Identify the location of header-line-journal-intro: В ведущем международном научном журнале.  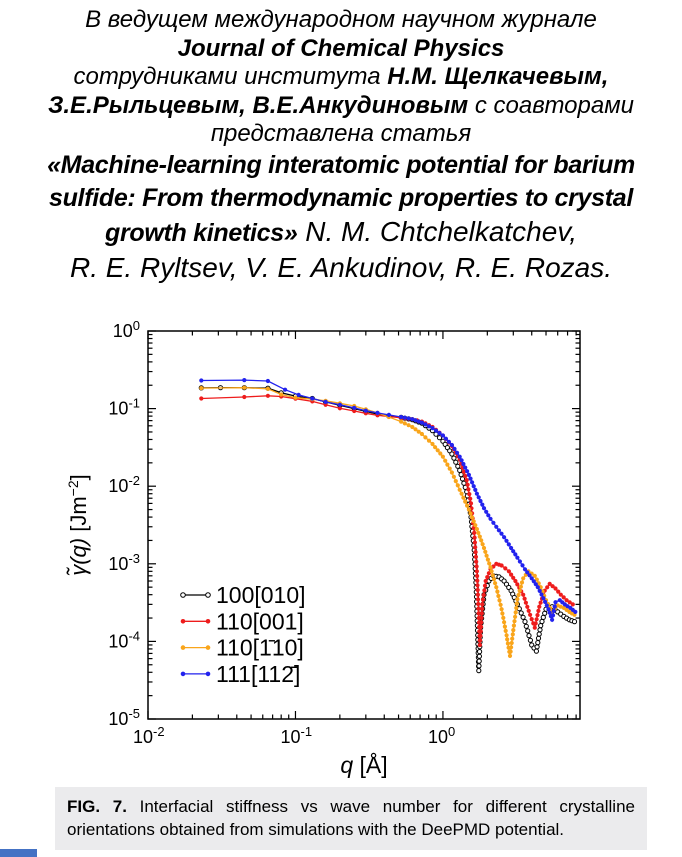
(341, 19).